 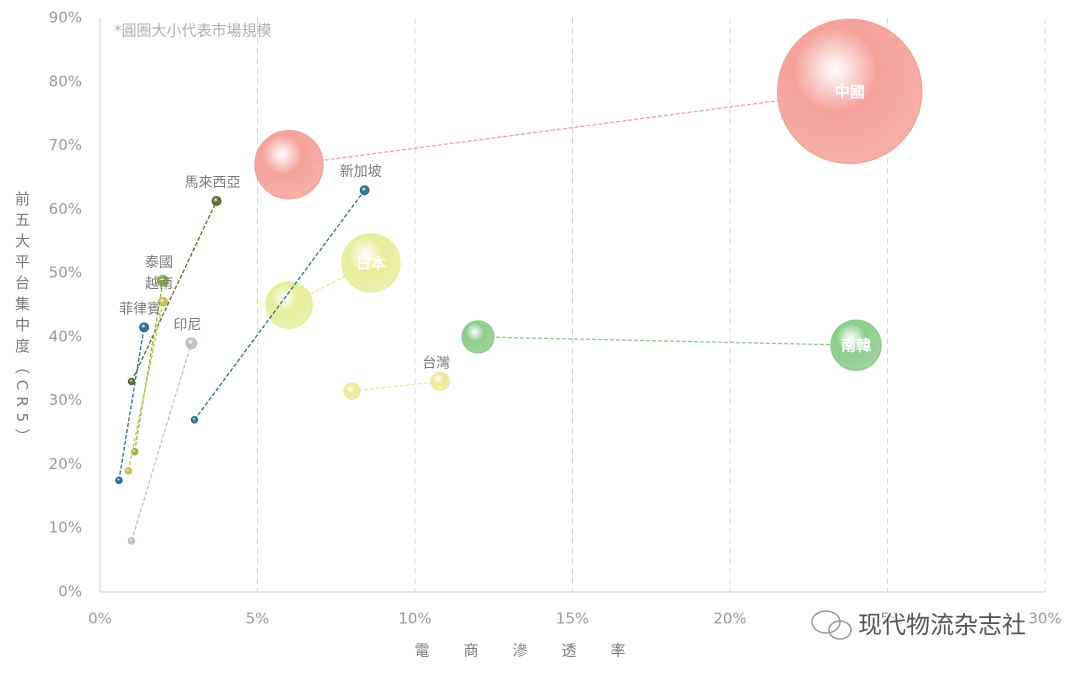 I want to click on y-tick-label: 40%, so click(x=65, y=336).